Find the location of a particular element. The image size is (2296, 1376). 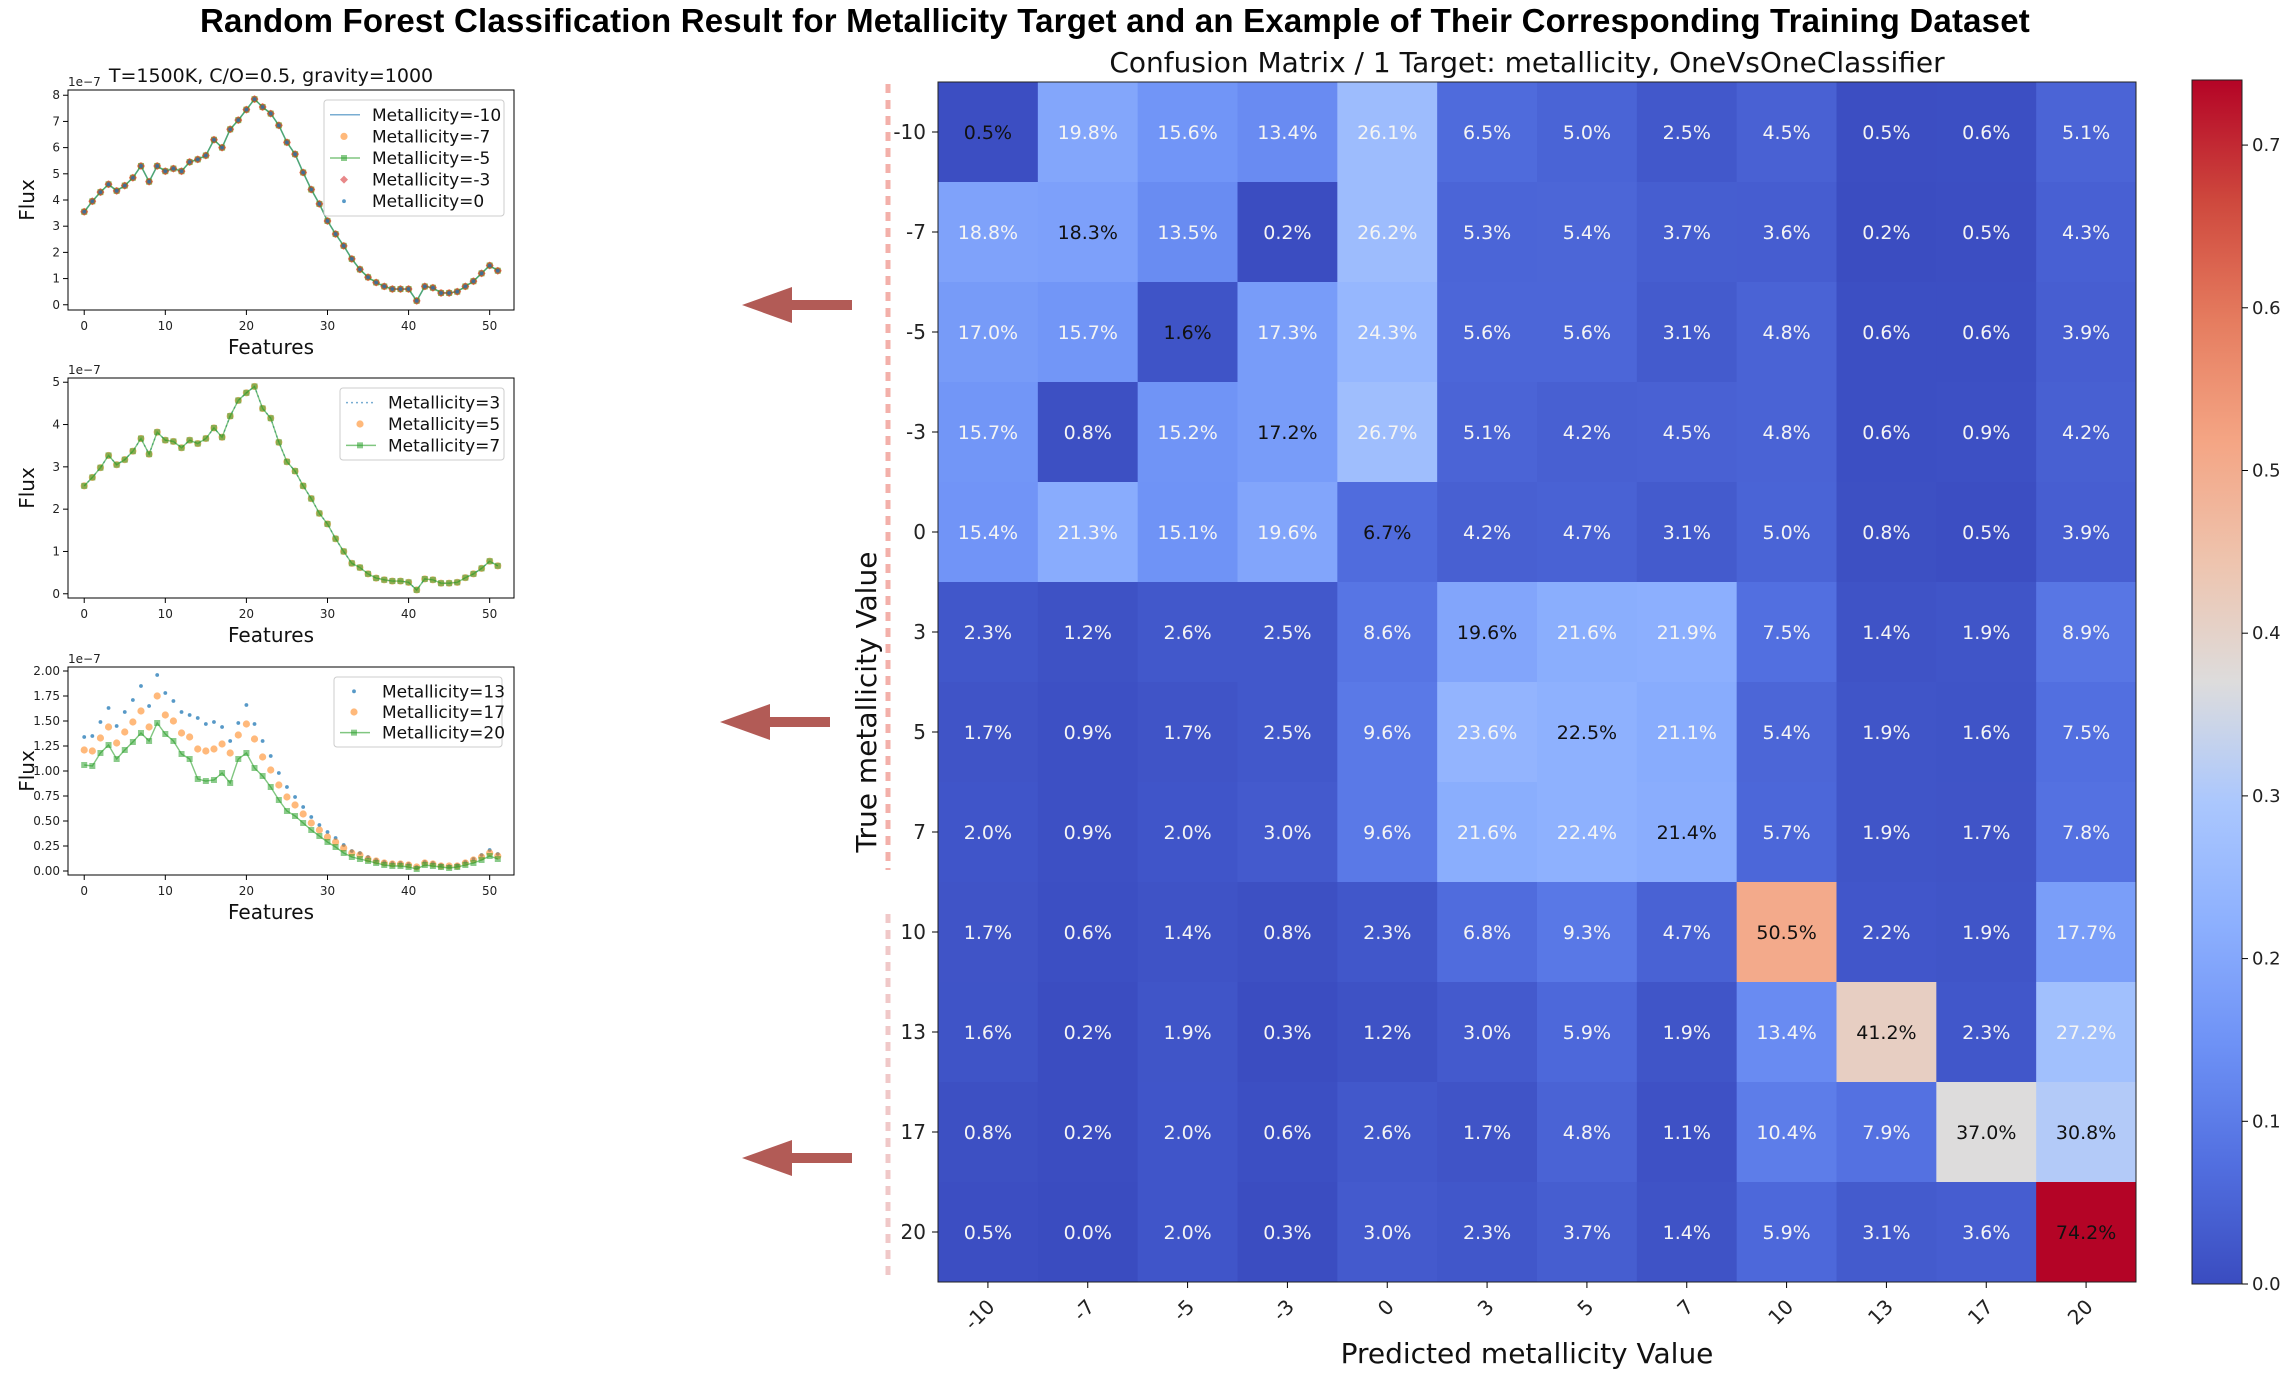

cell-value-label: 4.8% is located at coordinates (1786, 333).